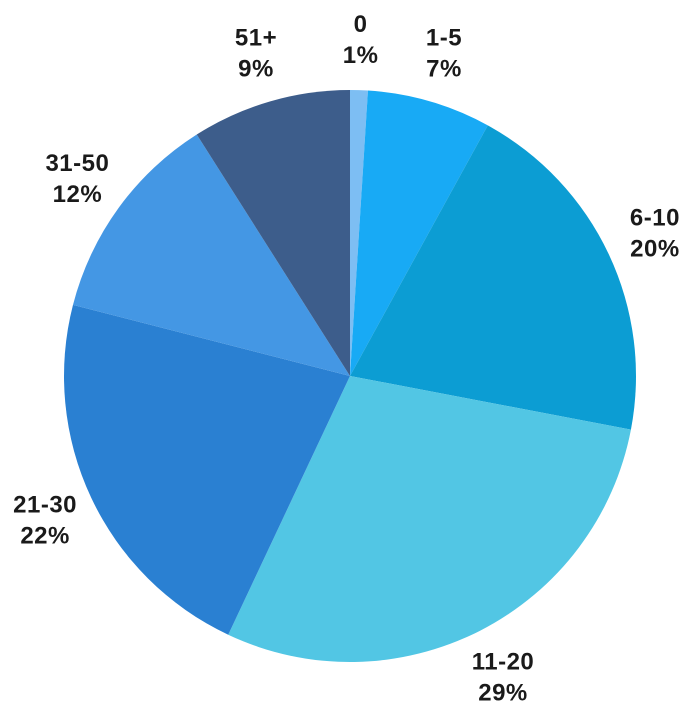 Image resolution: width=692 pixels, height=720 pixels. Describe the element at coordinates (503, 677) in the screenshot. I see `slice-label-11-20: 11-20 29%` at that location.